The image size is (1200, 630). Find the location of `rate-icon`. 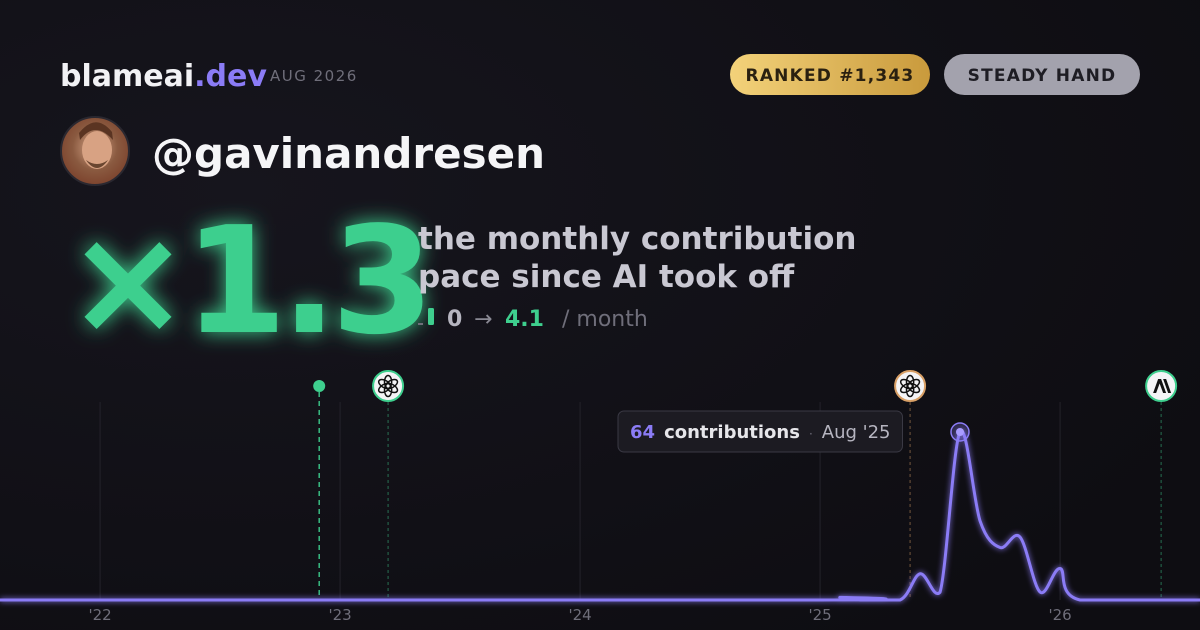

rate-icon is located at coordinates (426, 316).